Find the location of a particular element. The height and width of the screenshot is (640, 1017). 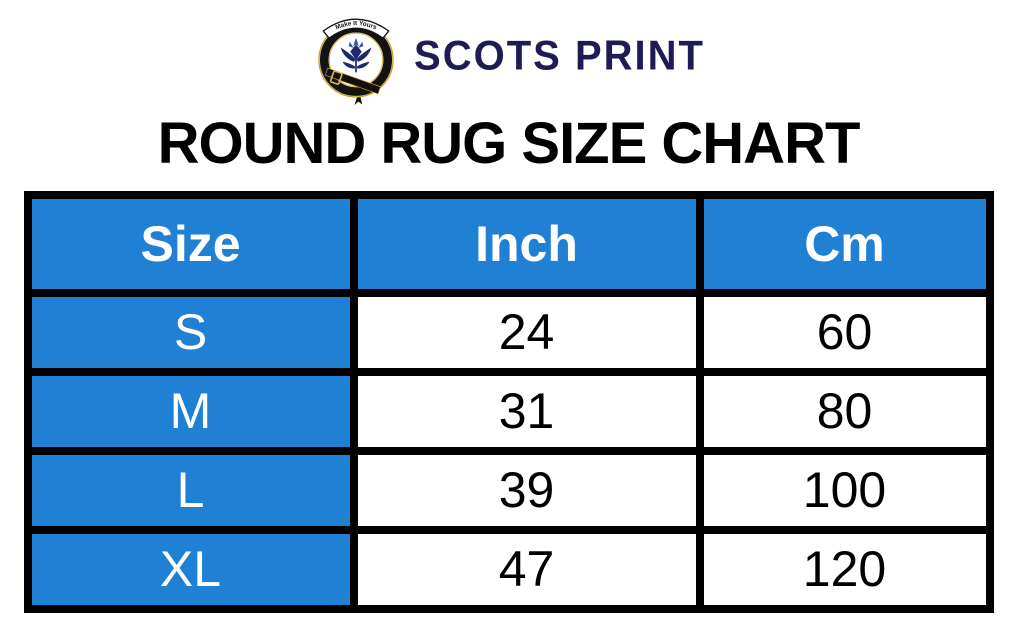

cm-value: 60 is located at coordinates (844, 332).